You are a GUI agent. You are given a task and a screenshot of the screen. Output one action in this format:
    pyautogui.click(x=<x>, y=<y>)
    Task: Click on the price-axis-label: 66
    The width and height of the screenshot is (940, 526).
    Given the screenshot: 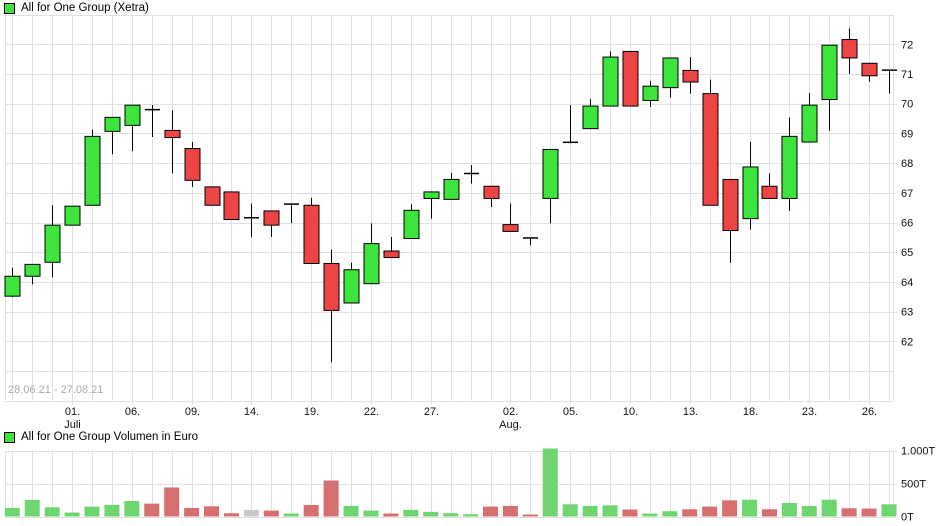 What is the action you would take?
    pyautogui.click(x=907, y=224)
    